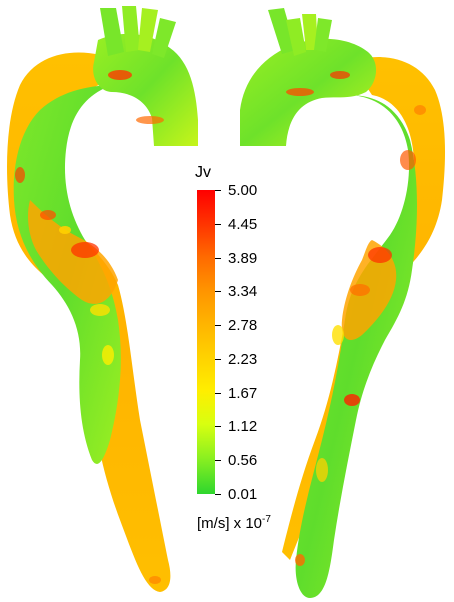 The height and width of the screenshot is (602, 454). Describe the element at coordinates (243, 359) in the screenshot. I see `colorbar-tick-label: 2.23` at that location.